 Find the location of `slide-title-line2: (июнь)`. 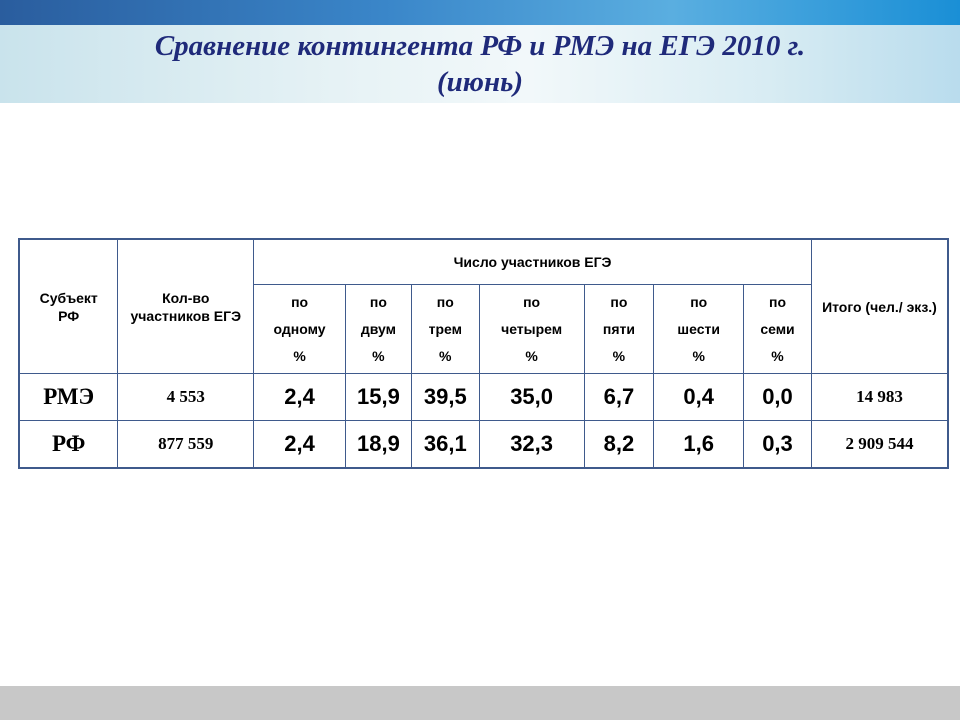

slide-title-line2: (июнь) is located at coordinates (480, 82).